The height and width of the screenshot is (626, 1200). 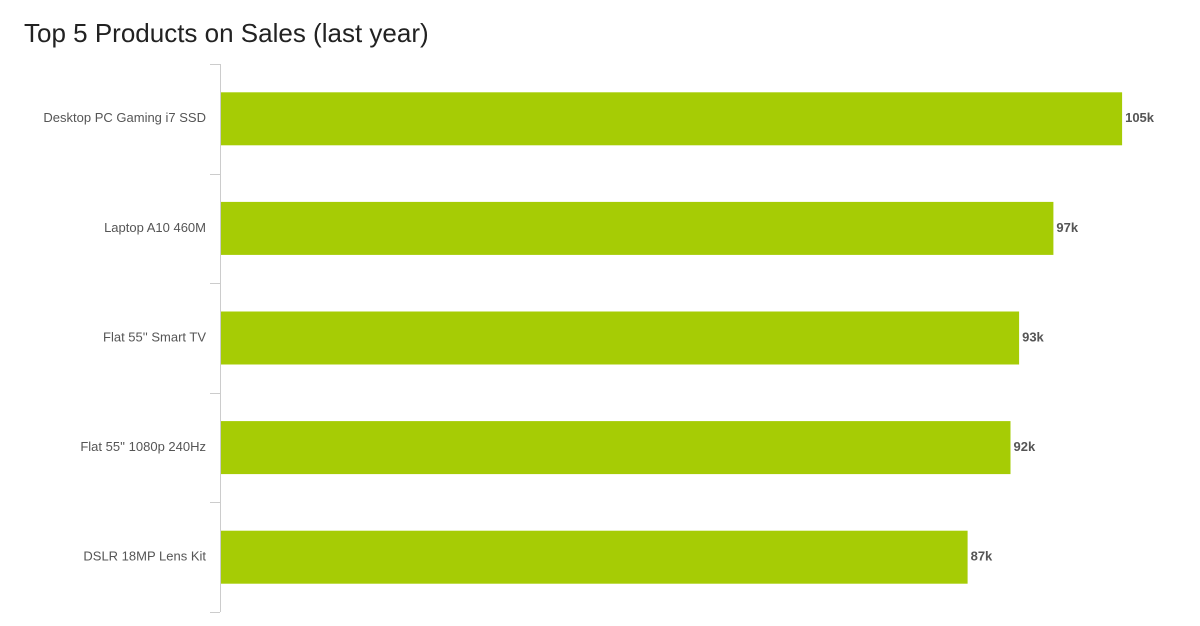 What do you see at coordinates (226, 33) in the screenshot?
I see `chart-title: Top 5 Products on Sales (last year)` at bounding box center [226, 33].